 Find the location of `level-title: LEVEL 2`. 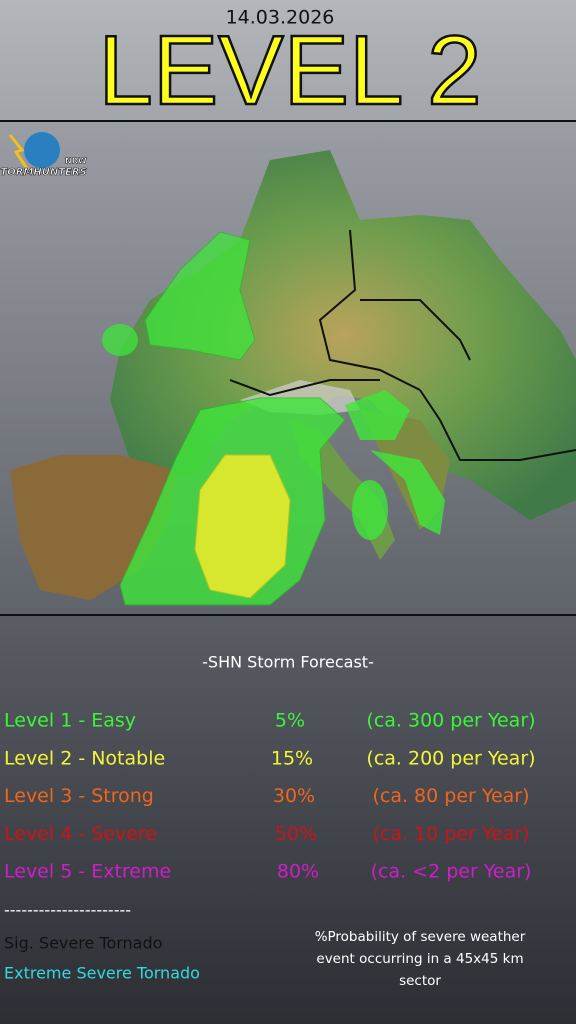

level-title: LEVEL 2 is located at coordinates (289, 70).